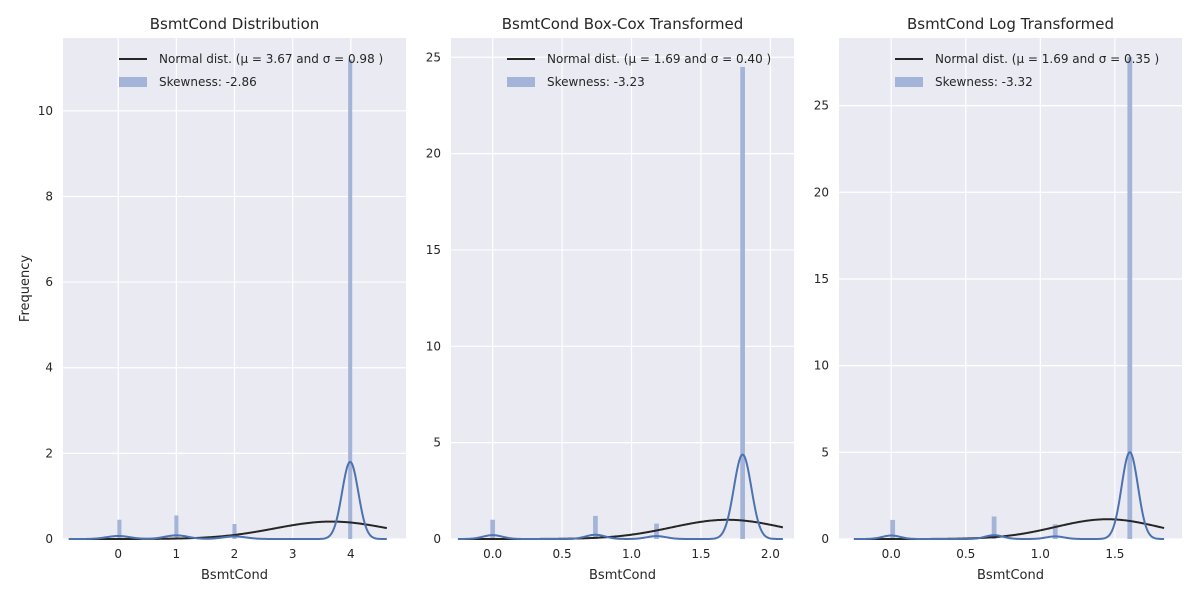 This screenshot has width=1200, height=604. Describe the element at coordinates (25, 288) in the screenshot. I see `y-axis-label: Frequency` at that location.